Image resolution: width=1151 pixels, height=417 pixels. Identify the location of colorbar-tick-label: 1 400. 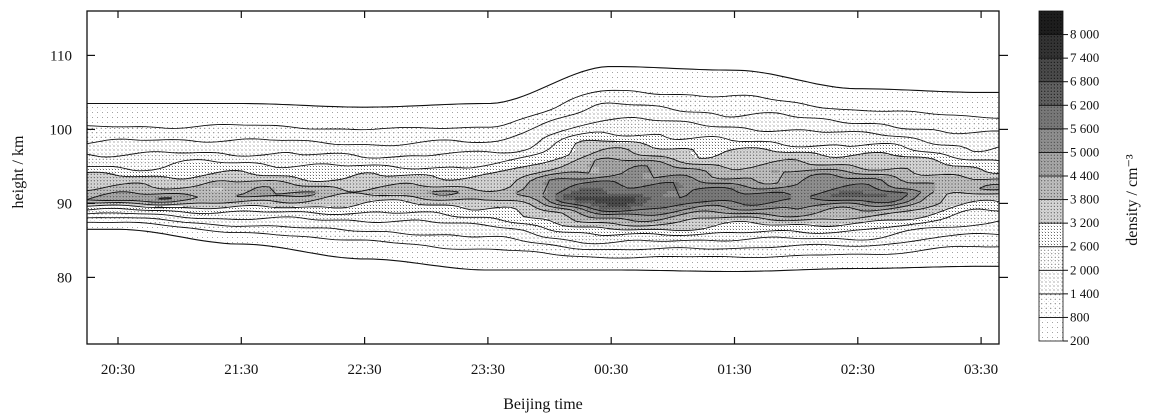
(1084, 293).